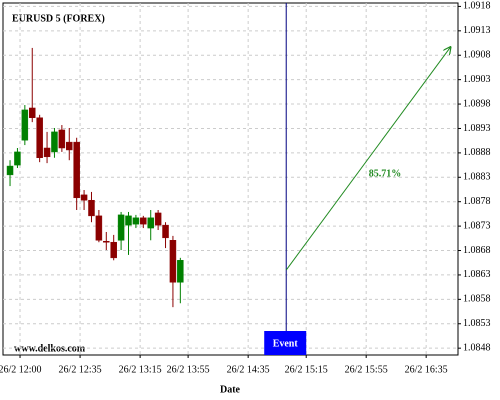 This screenshot has height=400, width=500. What do you see at coordinates (366, 369) in the screenshot?
I see `x-tick-label: 26/2 15:55` at bounding box center [366, 369].